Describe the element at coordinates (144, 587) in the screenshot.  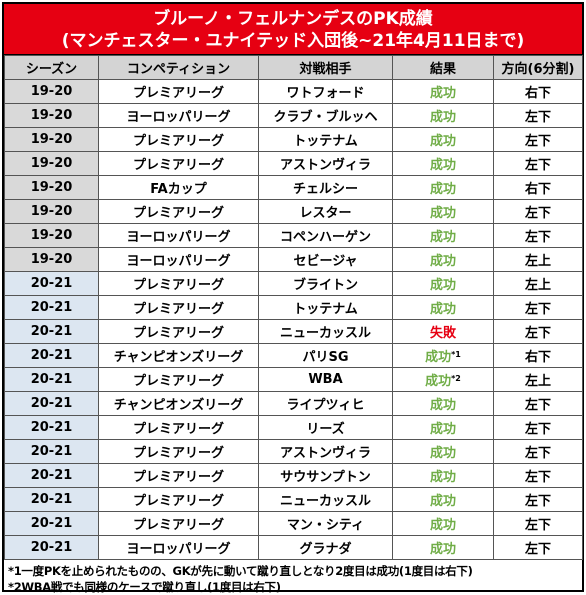
I see `footnote-2: *2WBA戦でも同様のケースで蹴り直し(1度目は右下)` at that location.